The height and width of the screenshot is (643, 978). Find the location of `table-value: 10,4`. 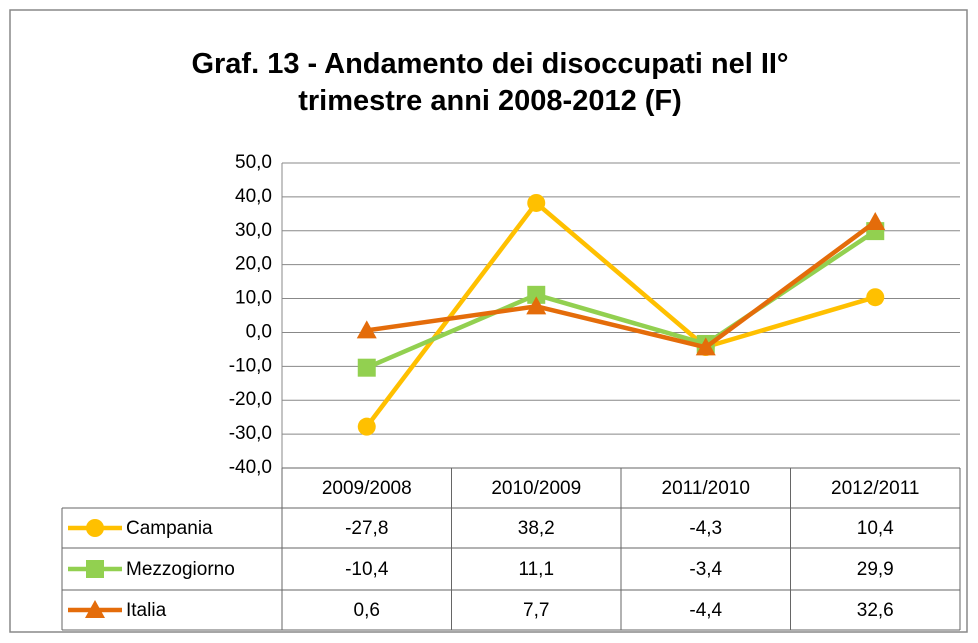

table-value: 10,4 is located at coordinates (875, 528).